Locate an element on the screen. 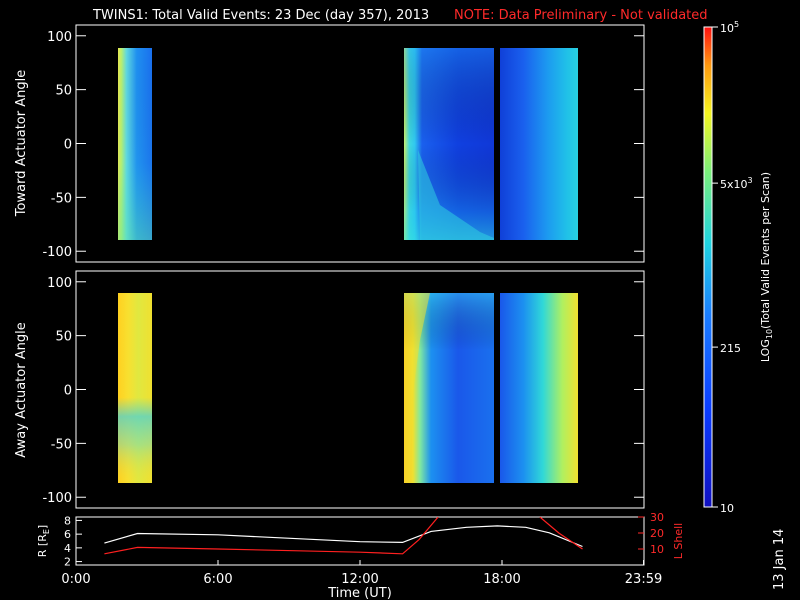 This screenshot has width=800, height=600. ephemeris-xlabel: Time (UT) is located at coordinates (359, 593).